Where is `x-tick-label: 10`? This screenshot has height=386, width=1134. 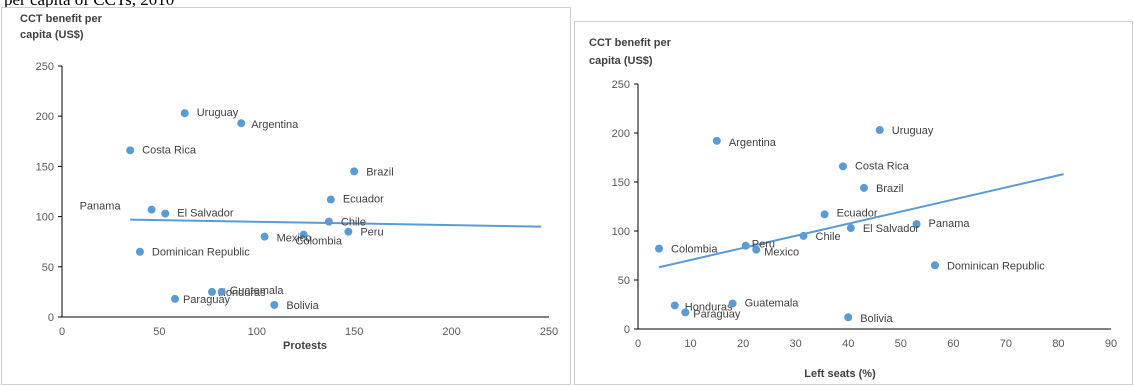
x-tick-label: 10 is located at coordinates (690, 344).